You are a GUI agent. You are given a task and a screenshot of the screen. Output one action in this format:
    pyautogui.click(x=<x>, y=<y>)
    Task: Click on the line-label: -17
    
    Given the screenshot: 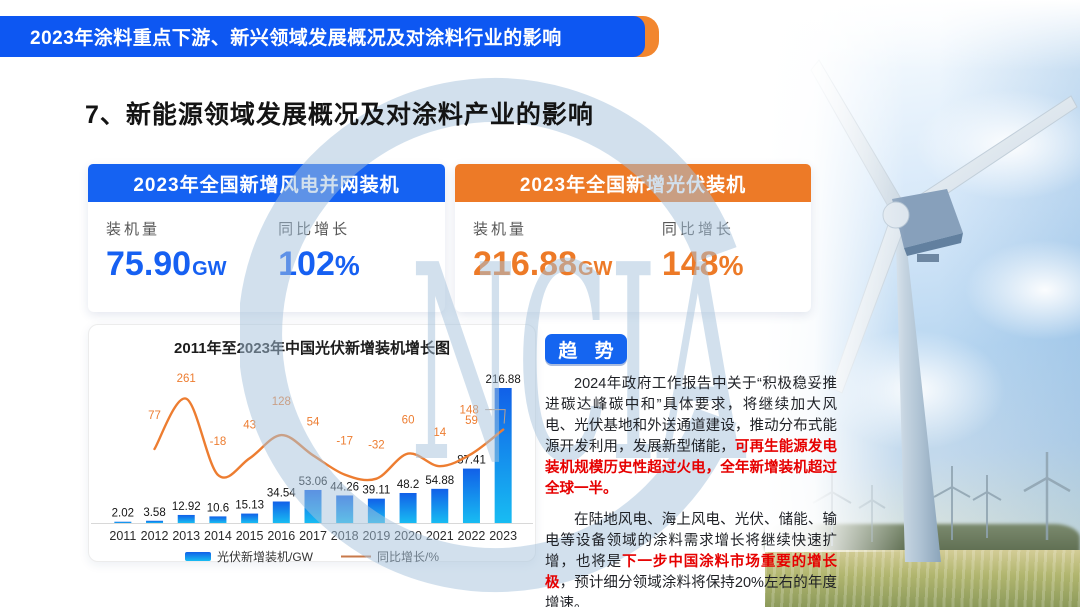 What is the action you would take?
    pyautogui.click(x=344, y=442)
    